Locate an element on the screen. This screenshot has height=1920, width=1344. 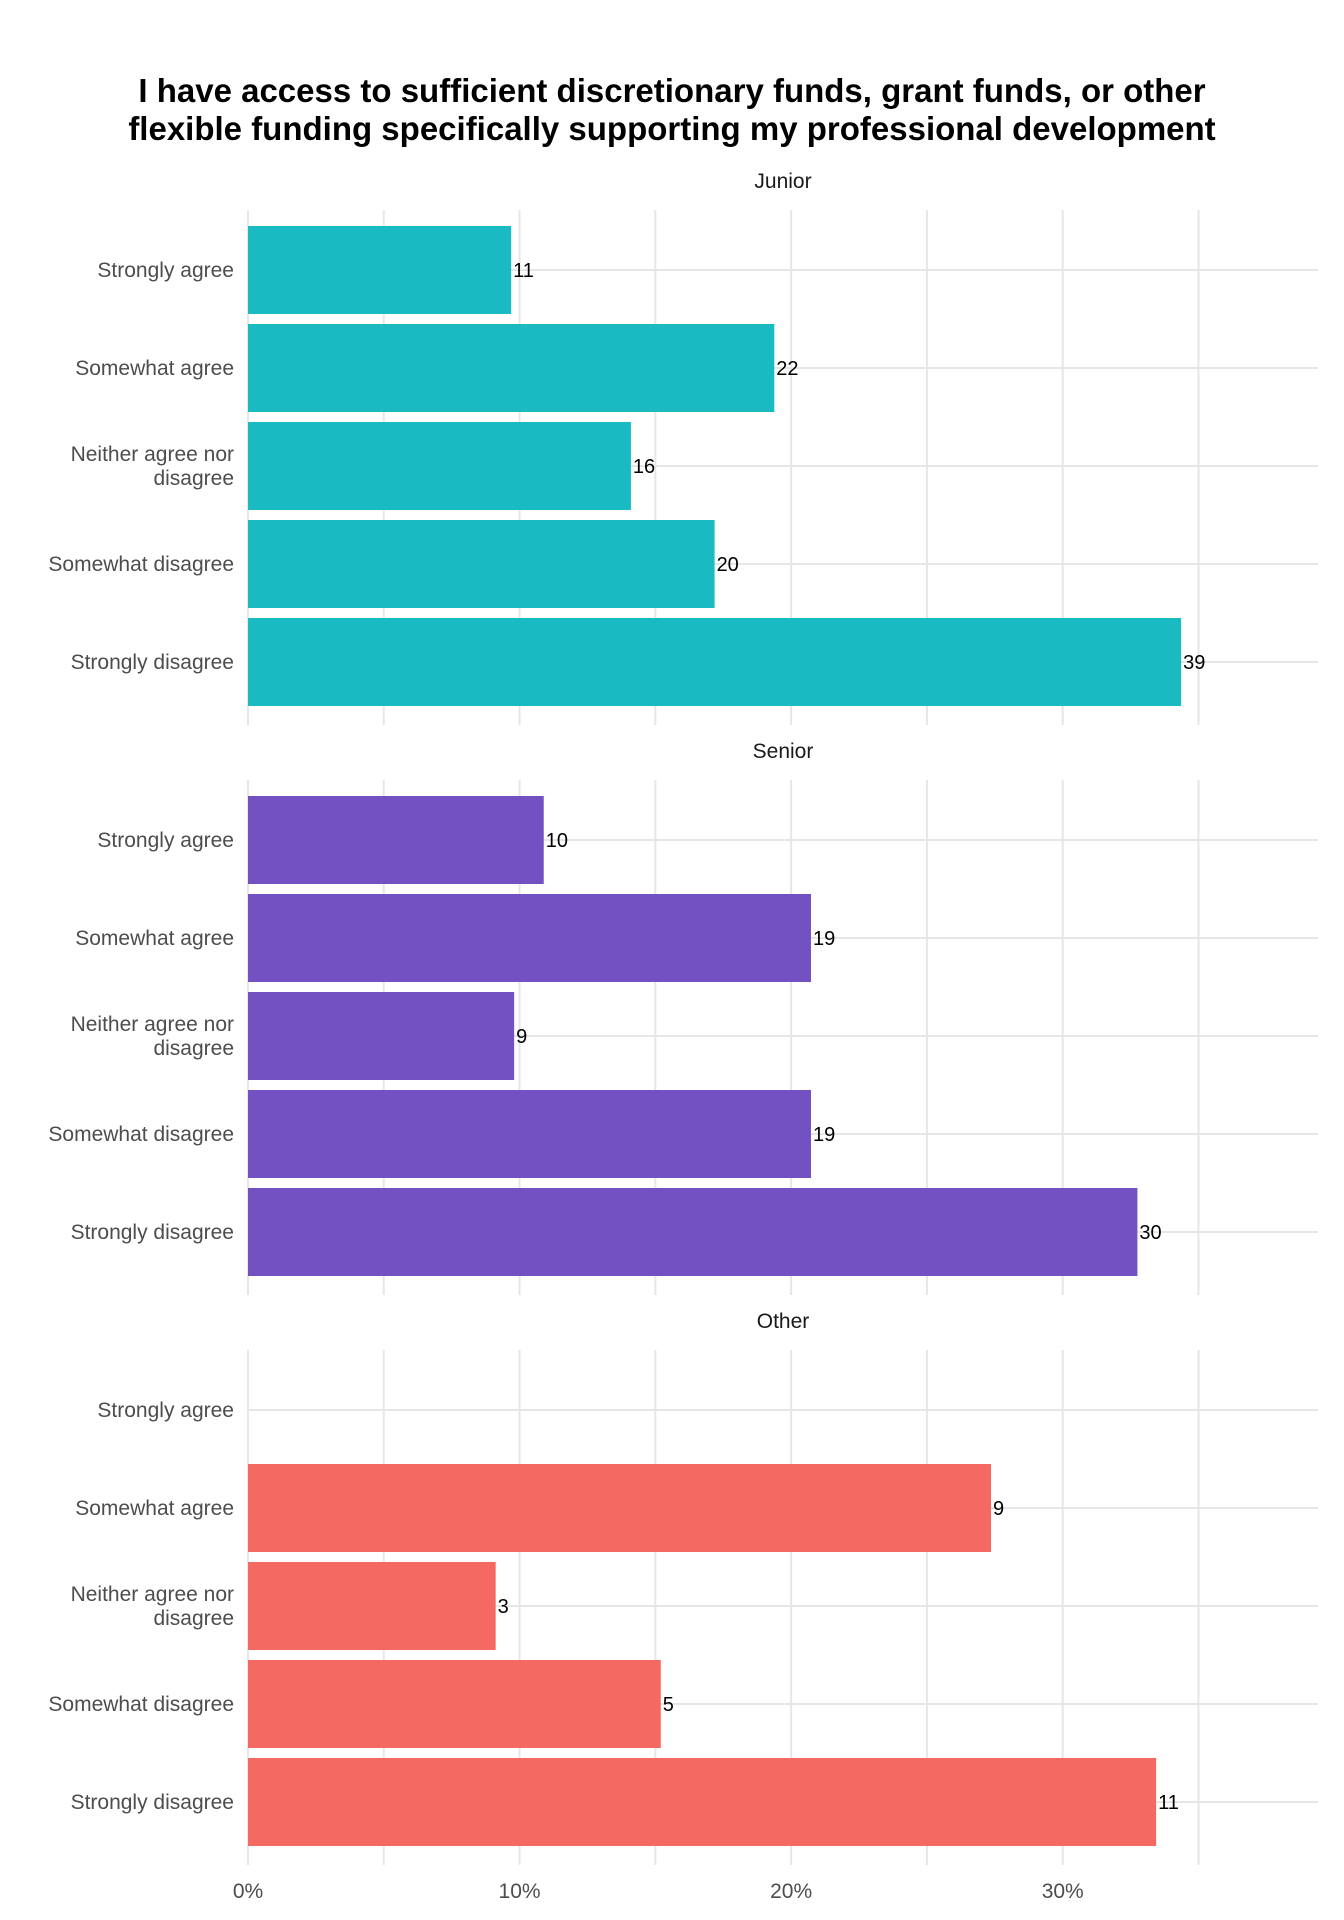
x-tick-label: 30% is located at coordinates (1063, 1891).